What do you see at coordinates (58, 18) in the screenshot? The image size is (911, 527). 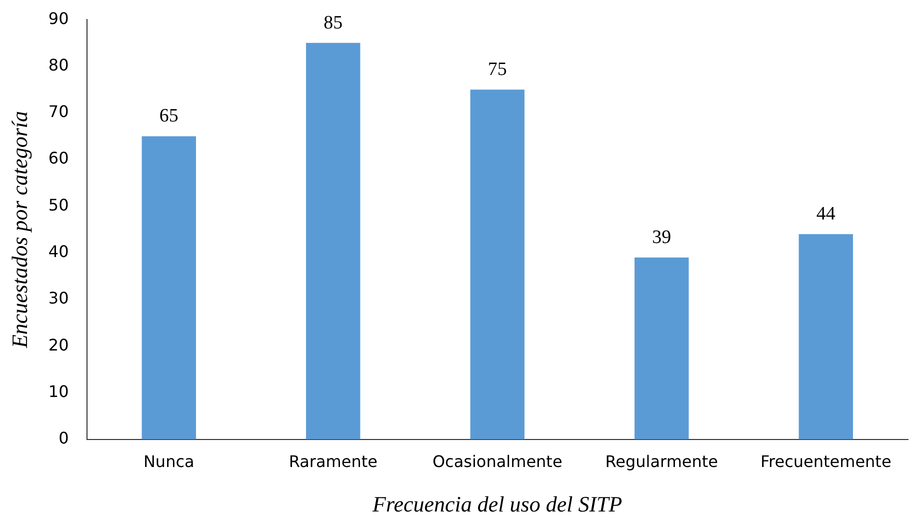 I see `y-tick-label: 90` at bounding box center [58, 18].